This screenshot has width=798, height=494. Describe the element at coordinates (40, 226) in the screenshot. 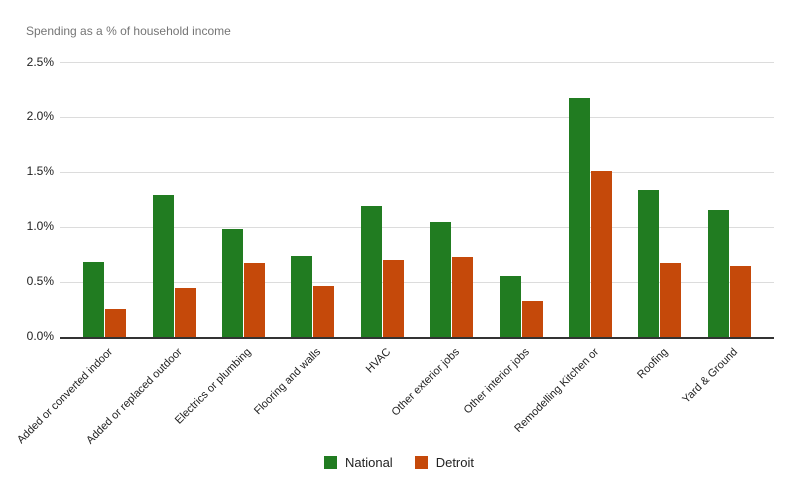

I see `y-tick-label: 1.0%` at that location.